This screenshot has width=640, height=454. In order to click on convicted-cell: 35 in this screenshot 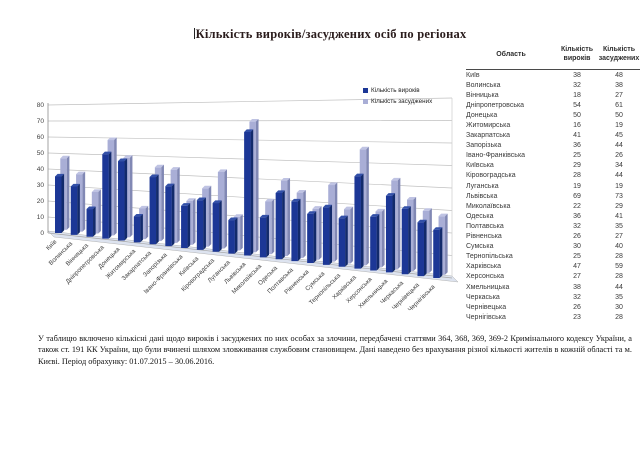, I will do `click(619, 297)`.